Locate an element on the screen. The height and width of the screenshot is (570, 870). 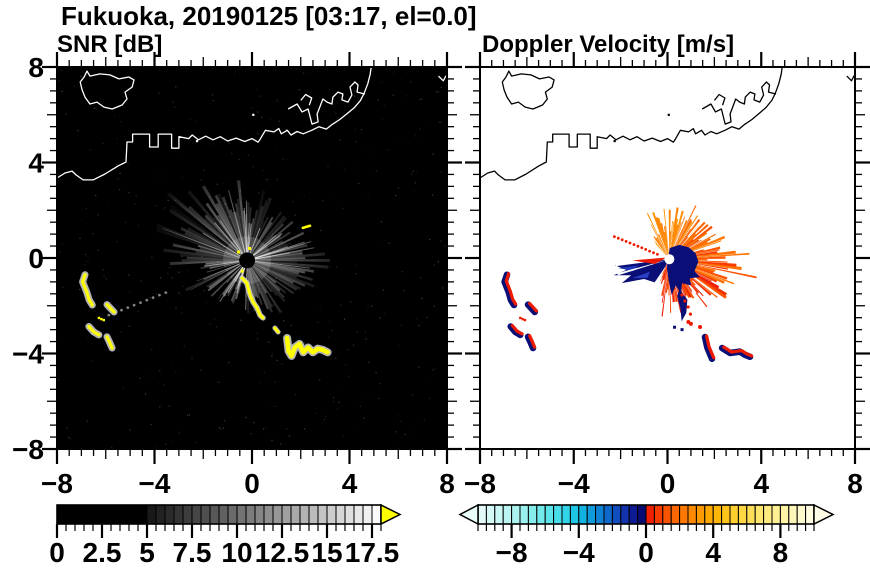
velocity-panel-title: Doppler Velocity [m/s] is located at coordinates (608, 44).